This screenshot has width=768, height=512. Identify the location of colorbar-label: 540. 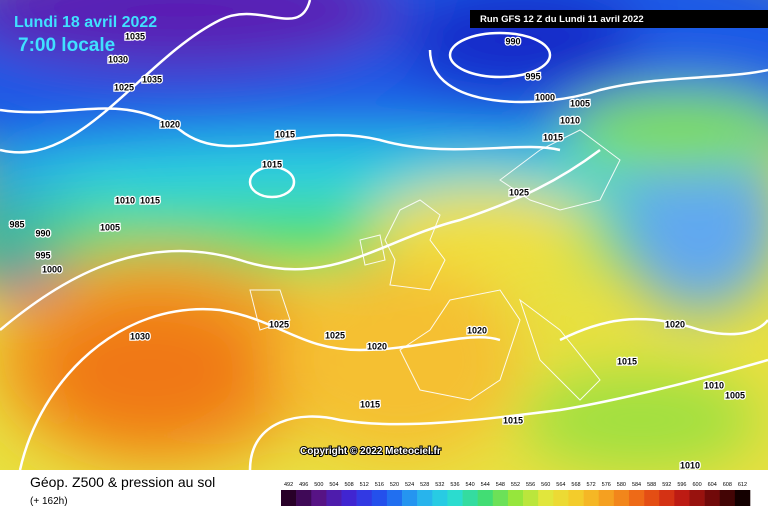
(470, 485).